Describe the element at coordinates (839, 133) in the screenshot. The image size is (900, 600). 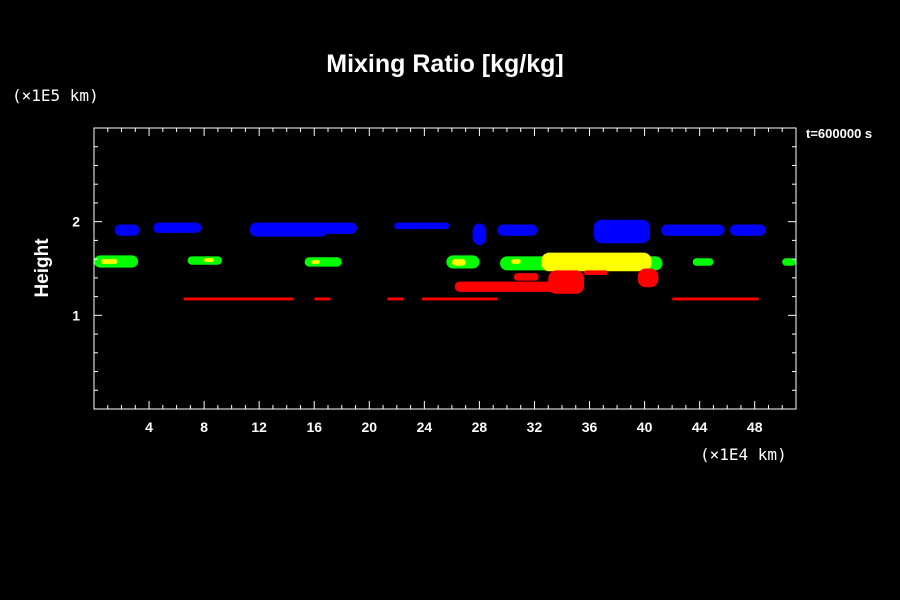
I see `time-label: t=600000 s` at that location.